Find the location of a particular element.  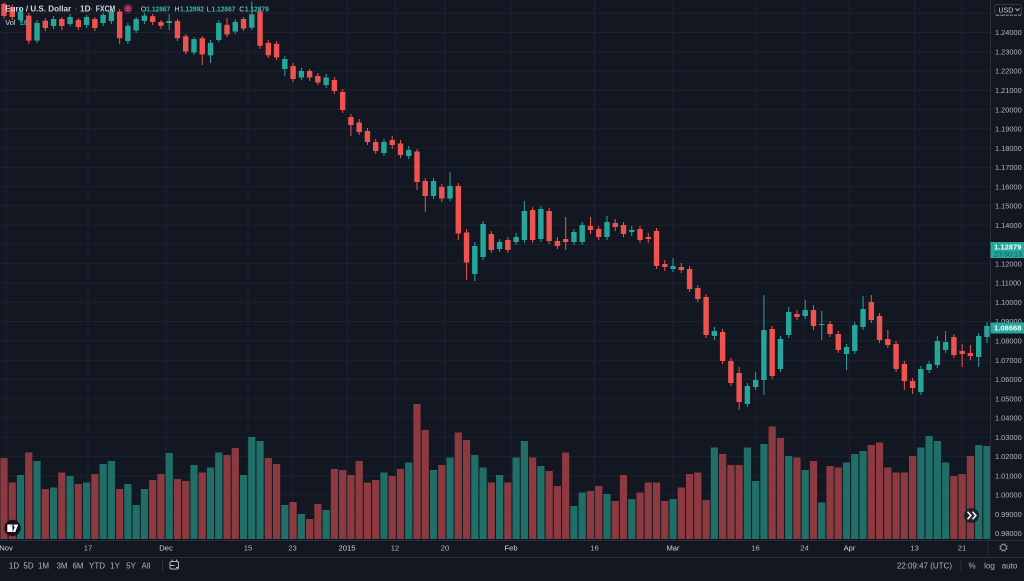

svg-text: 2015 is located at coordinates (347, 547).